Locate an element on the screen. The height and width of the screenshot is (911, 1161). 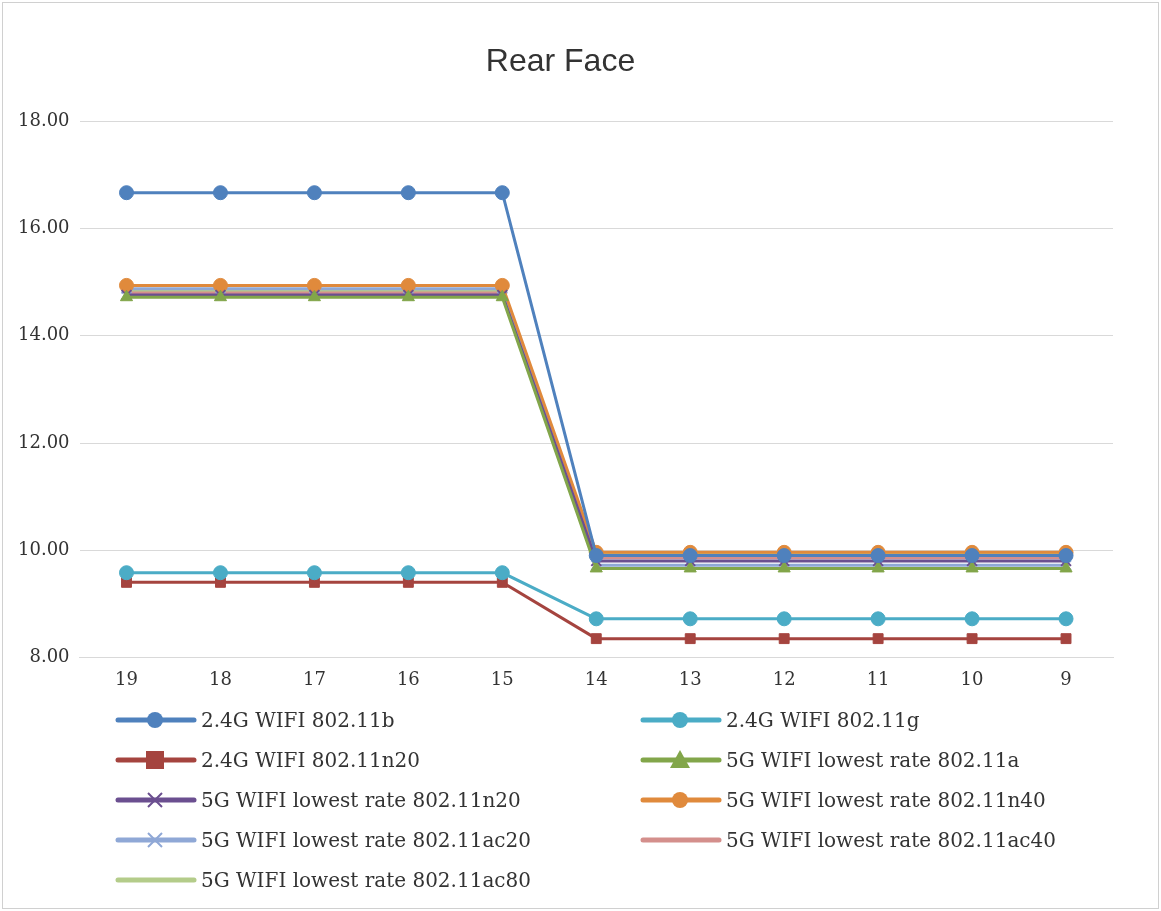
y-tick-label: 10.00 is located at coordinates (44, 548).